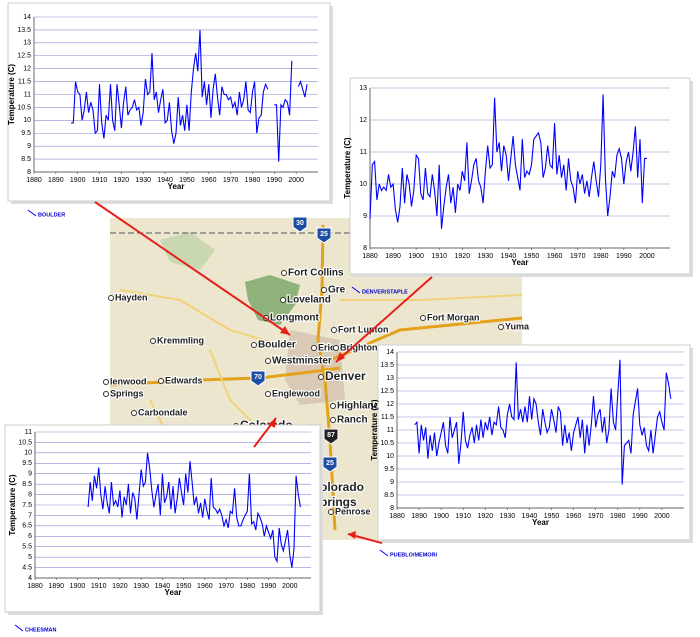 The height and width of the screenshot is (637, 700). I want to click on map-label: olorado, so click(342, 487).